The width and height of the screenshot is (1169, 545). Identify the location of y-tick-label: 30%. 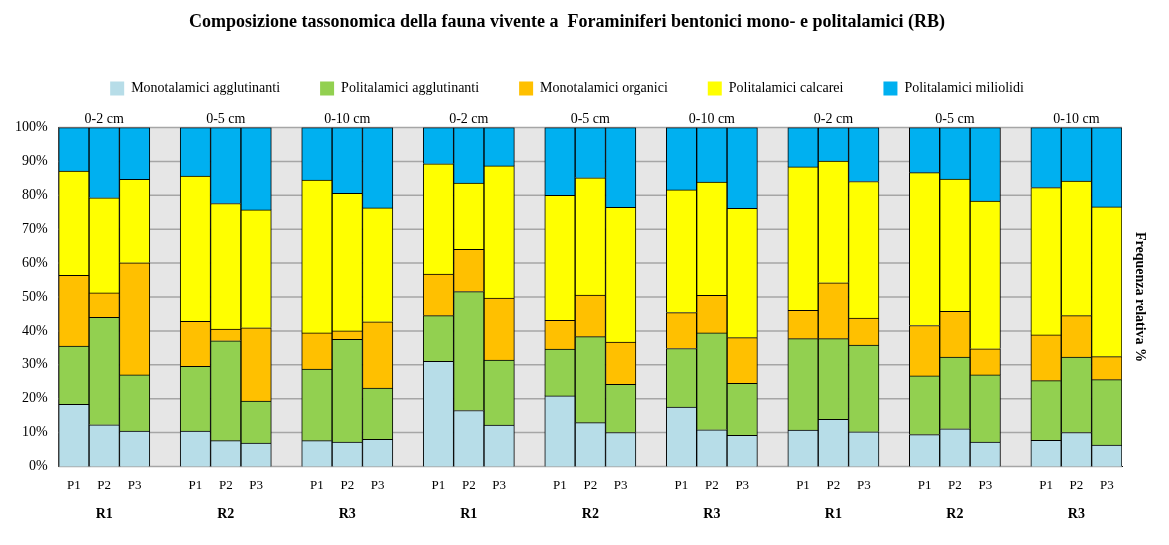
(34, 364).